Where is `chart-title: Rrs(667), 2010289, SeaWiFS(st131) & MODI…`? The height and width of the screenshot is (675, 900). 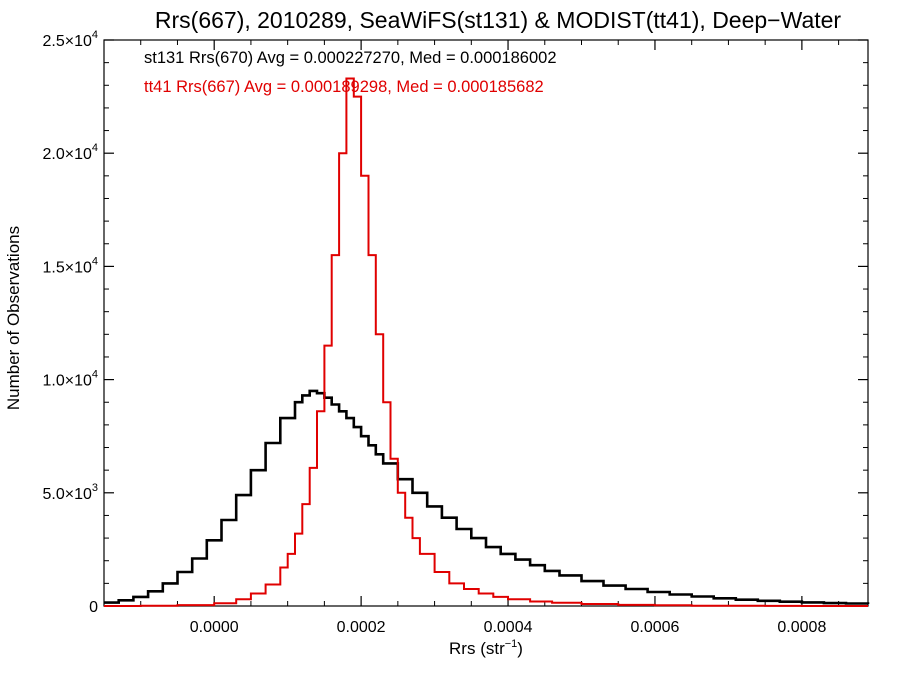
chart-title: Rrs(667), 2010289, SeaWiFS(st131) & MODI… is located at coordinates (498, 20).